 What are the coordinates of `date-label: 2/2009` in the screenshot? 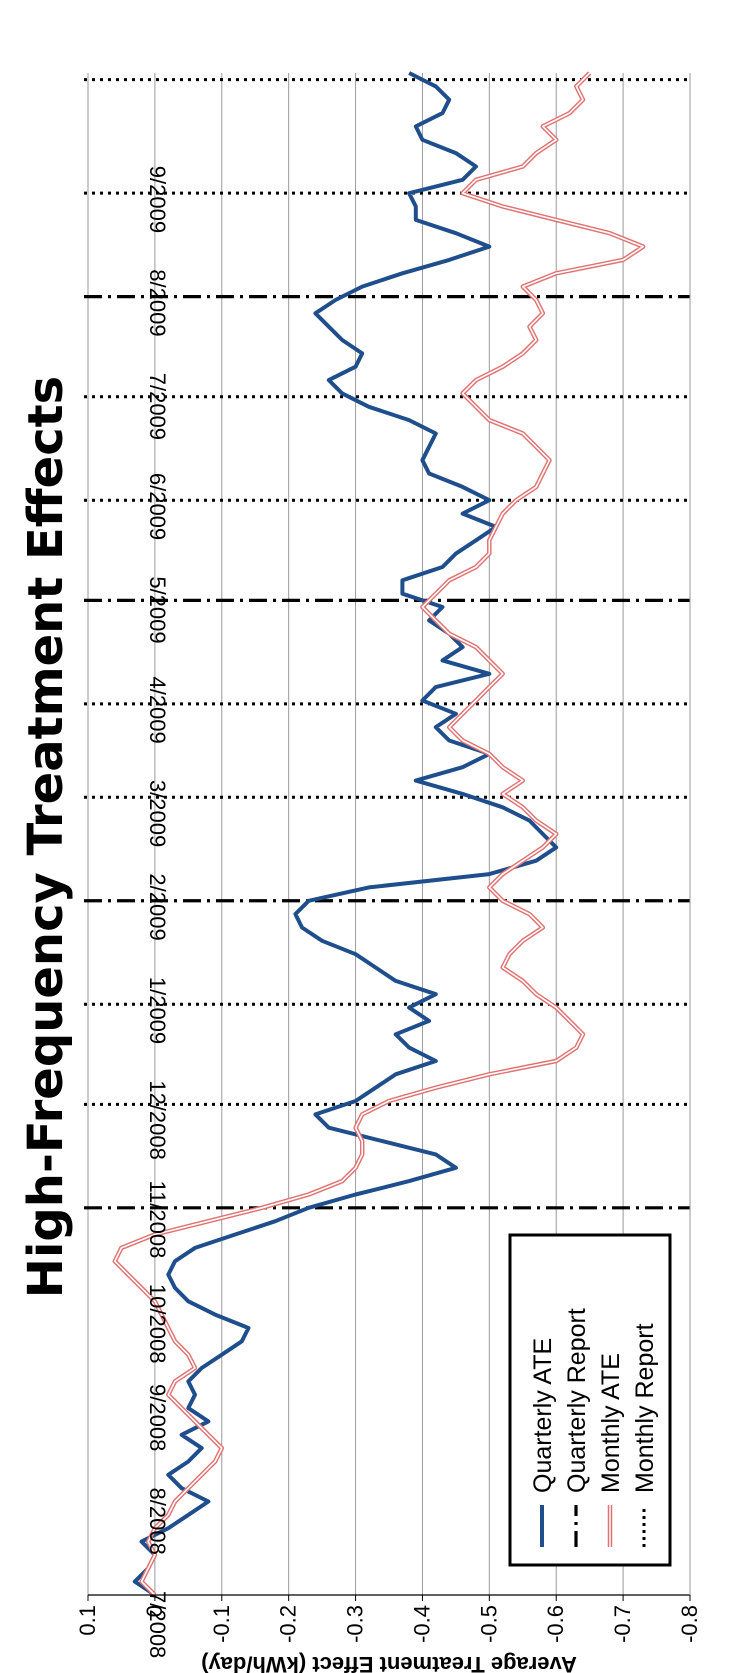 It's located at (157, 906).